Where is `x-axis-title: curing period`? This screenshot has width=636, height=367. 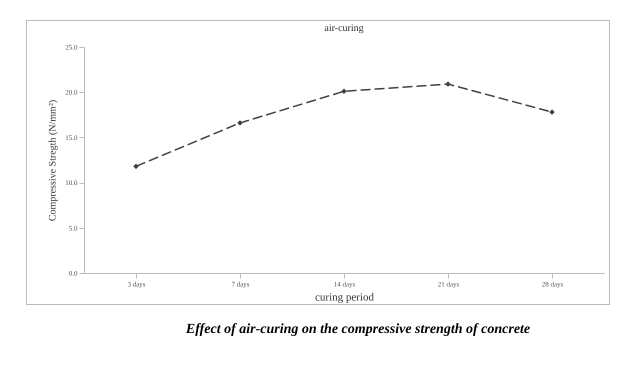 x-axis-title: curing period is located at coordinates (344, 298).